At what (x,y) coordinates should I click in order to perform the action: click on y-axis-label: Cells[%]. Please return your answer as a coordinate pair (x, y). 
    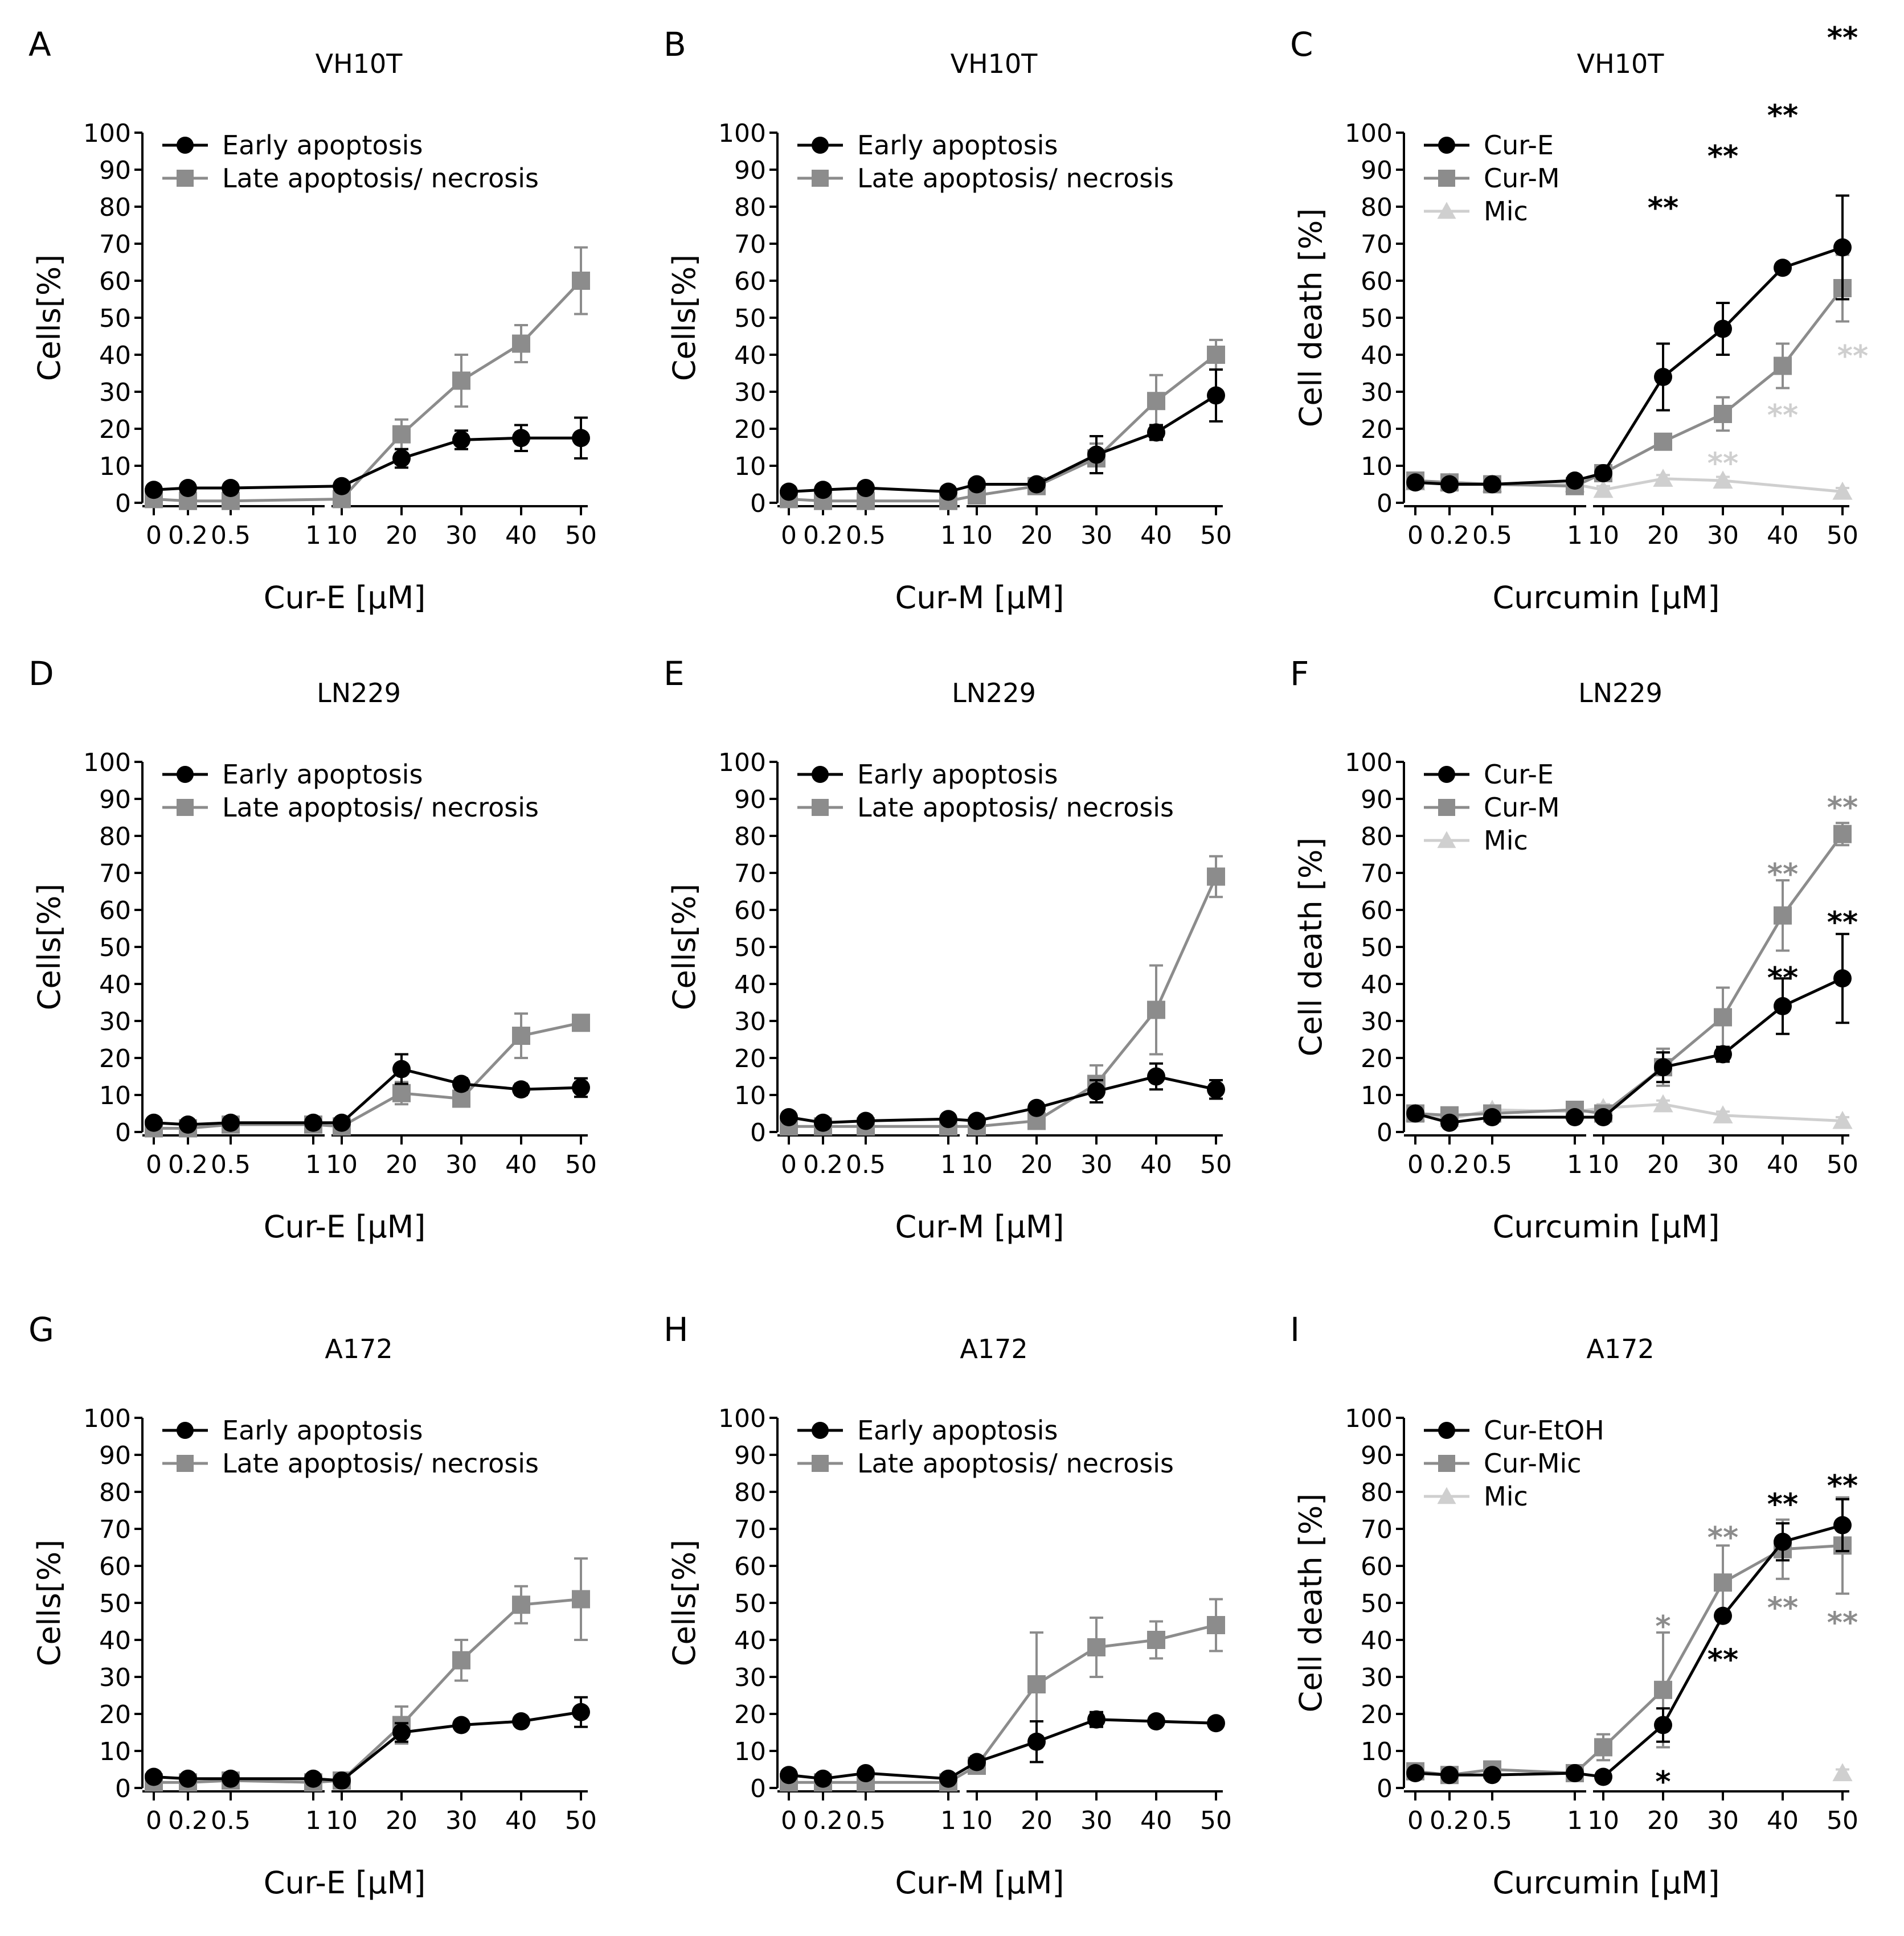
    Looking at the image, I should click on (684, 1604).